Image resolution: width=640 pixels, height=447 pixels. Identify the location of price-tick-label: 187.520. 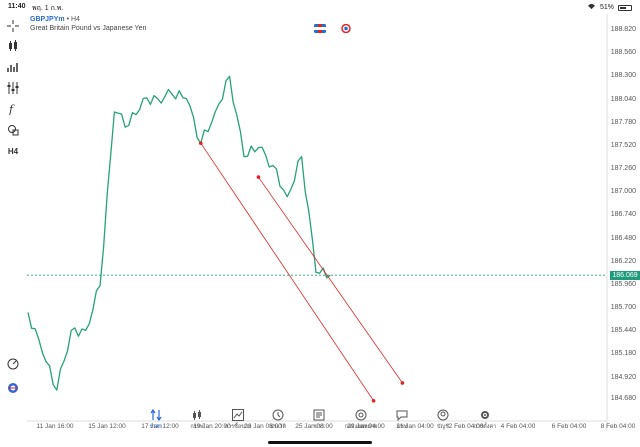
(623, 145).